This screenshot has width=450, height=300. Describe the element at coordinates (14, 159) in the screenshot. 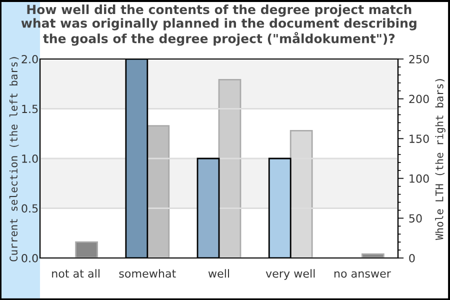

I see `y-axis-title: Current selection (the left bars)` at that location.